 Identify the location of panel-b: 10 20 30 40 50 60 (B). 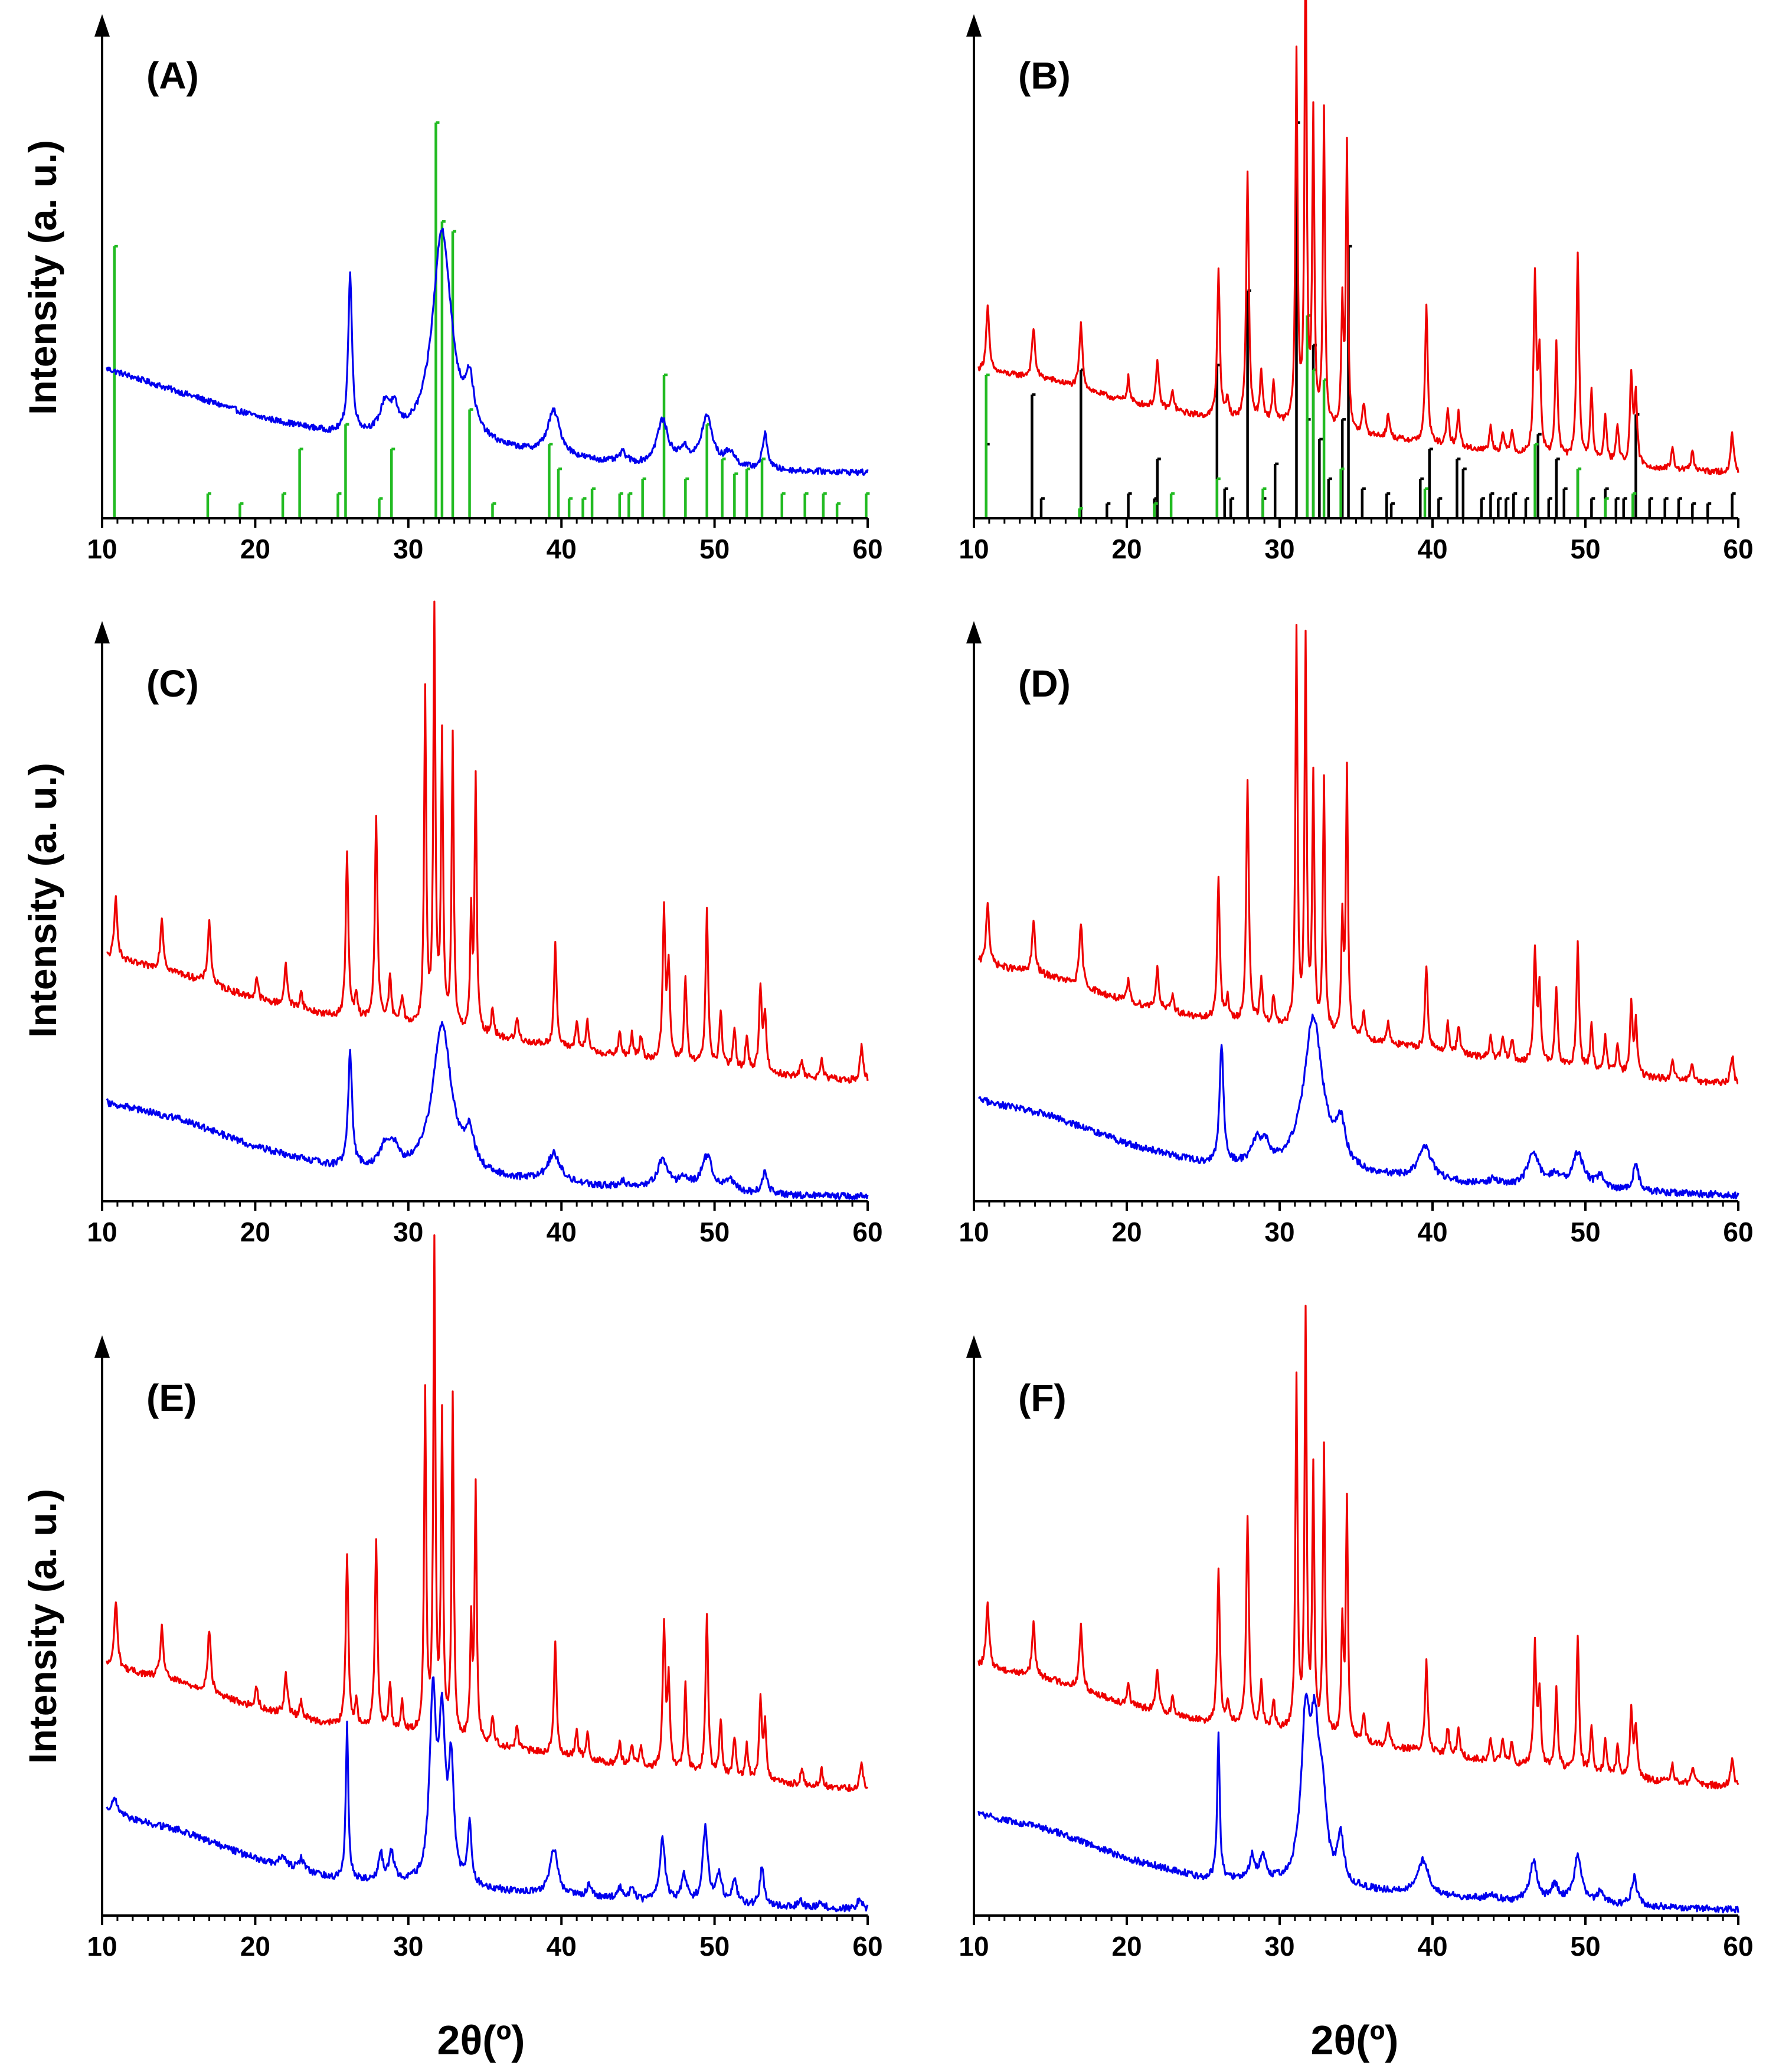
(1356, 282).